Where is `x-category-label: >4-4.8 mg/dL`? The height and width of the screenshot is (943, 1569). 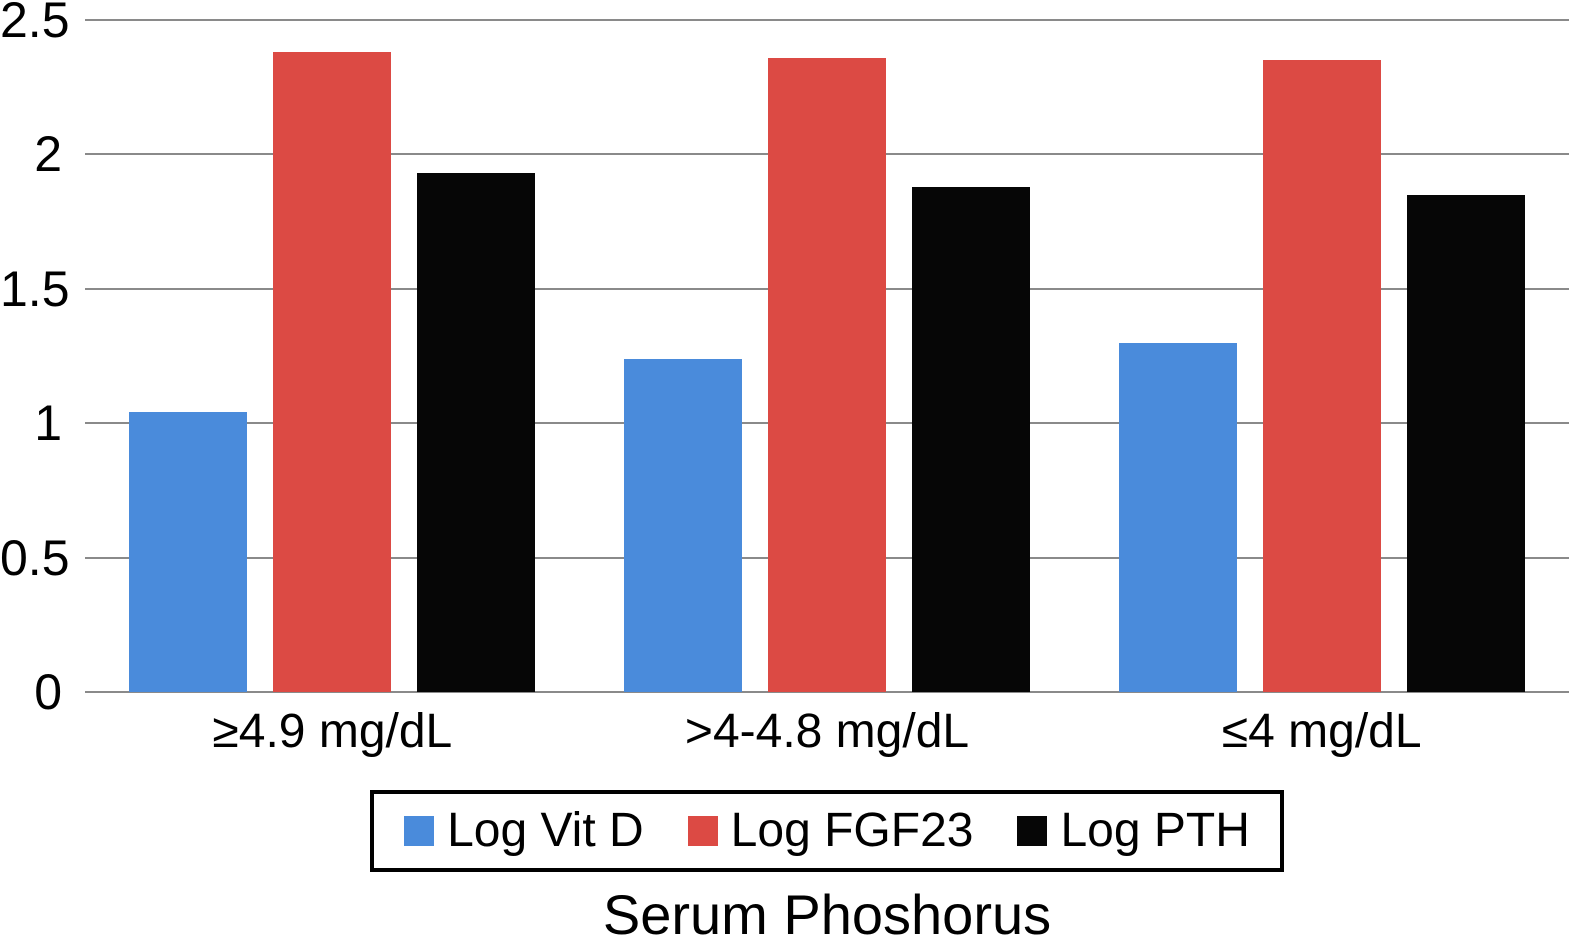 x-category-label: >4-4.8 mg/dL is located at coordinates (827, 731).